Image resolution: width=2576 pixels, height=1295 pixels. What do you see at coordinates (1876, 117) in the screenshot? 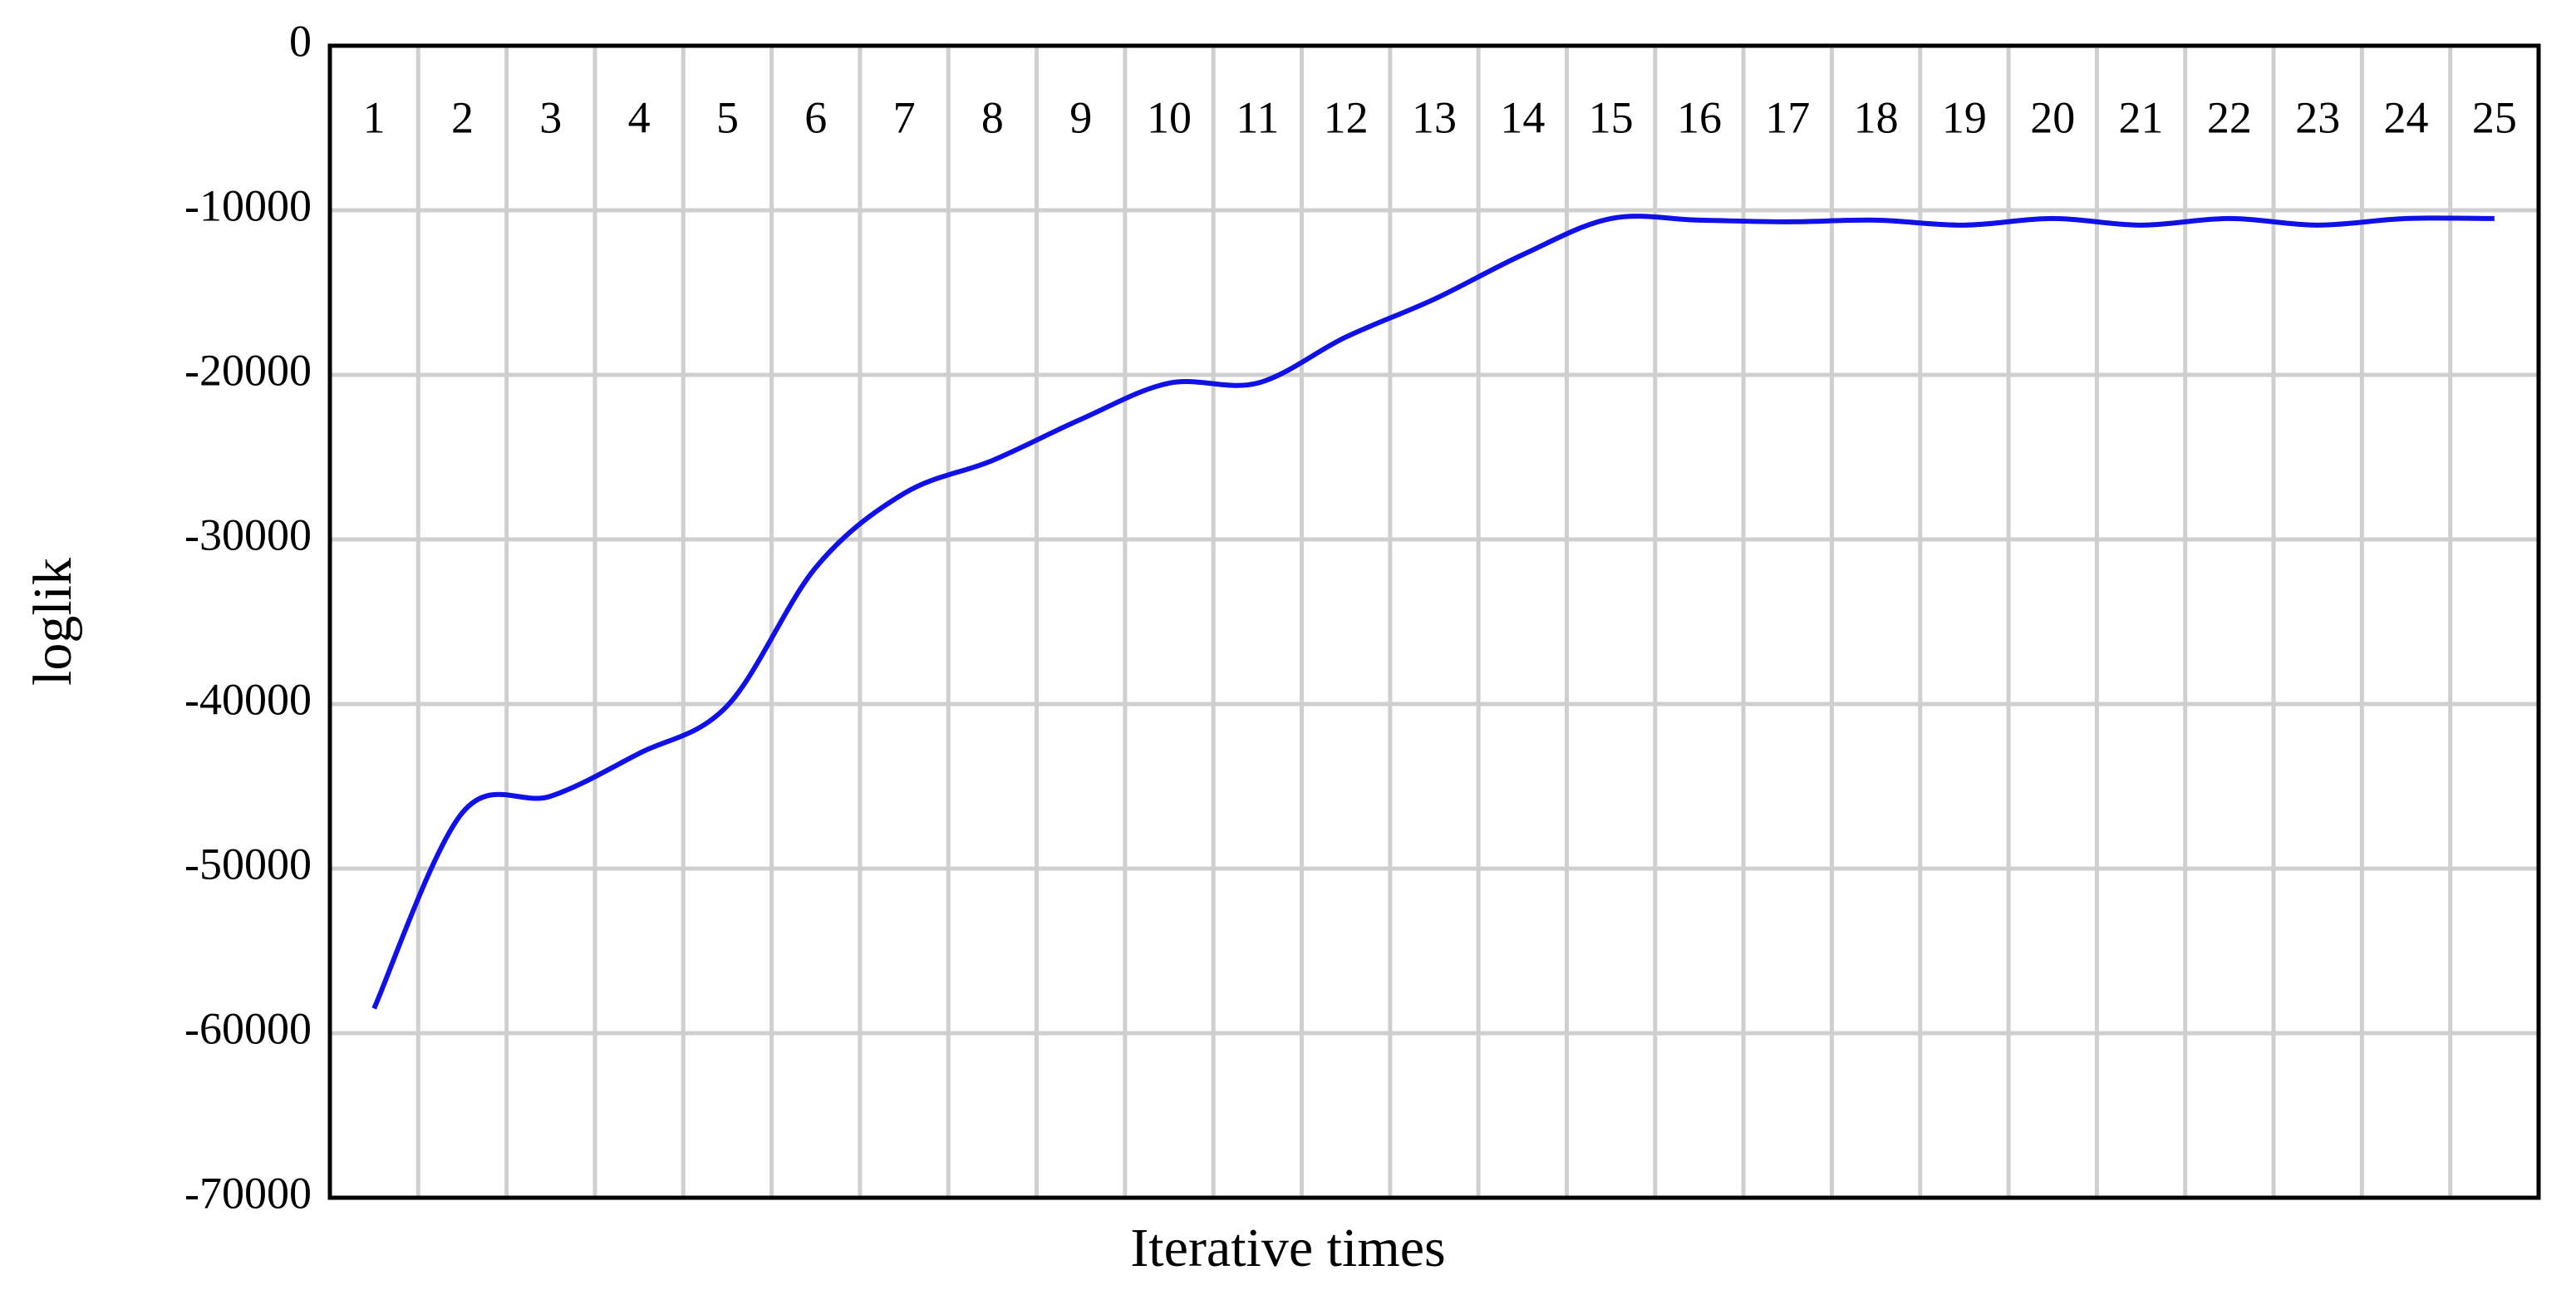
I see `x-tick-label: 18` at bounding box center [1876, 117].